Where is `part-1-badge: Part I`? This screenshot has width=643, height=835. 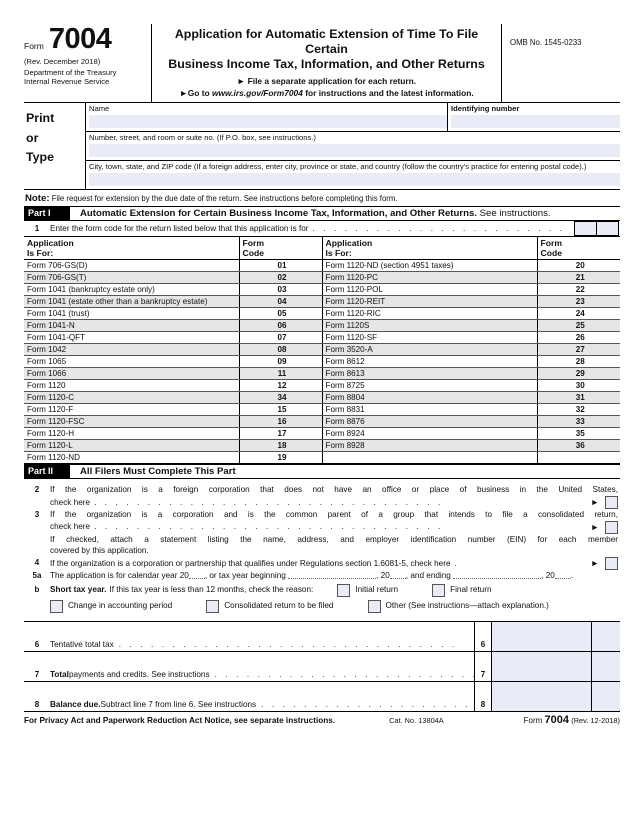 part-1-badge: Part I is located at coordinates (47, 214).